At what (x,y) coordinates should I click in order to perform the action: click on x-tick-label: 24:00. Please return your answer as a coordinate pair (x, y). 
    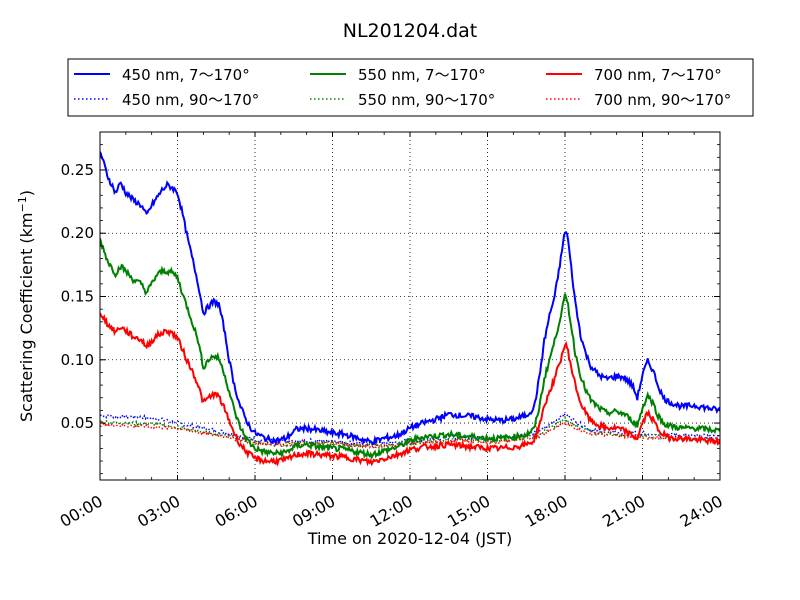
    Looking at the image, I should click on (701, 511).